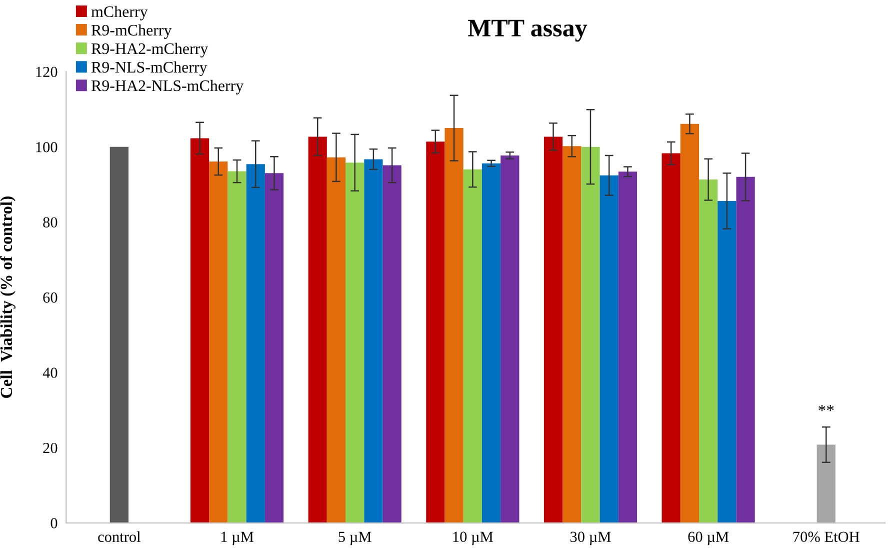  I want to click on y-tick-label: 120, so click(47, 72).